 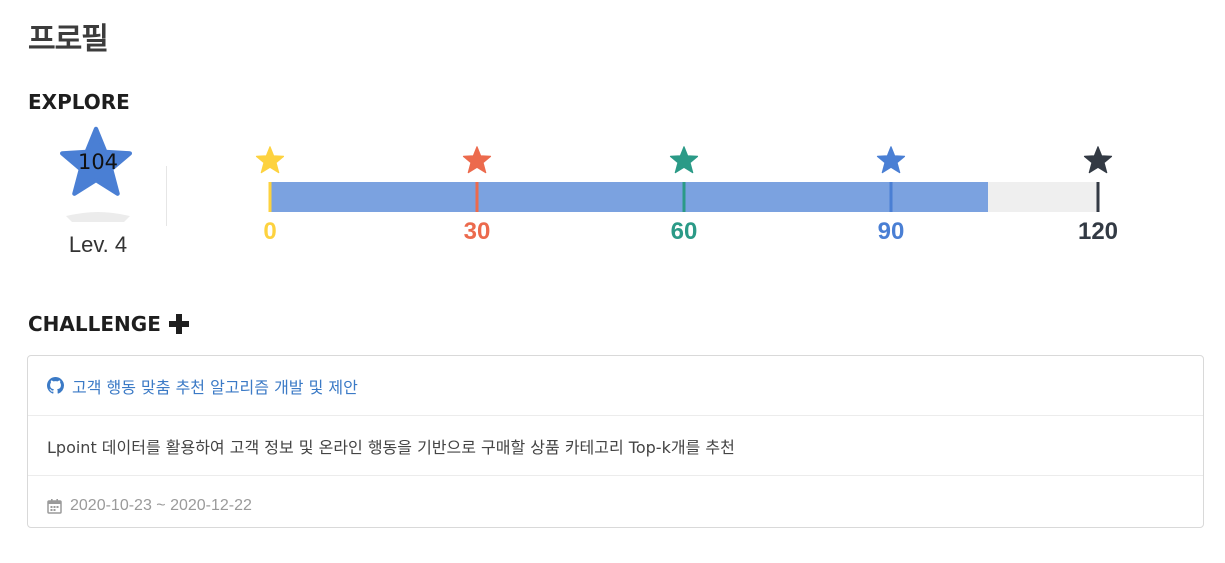 I want to click on challenge-date: 2020-10-23 ~ 2020-12-22, so click(x=149, y=506).